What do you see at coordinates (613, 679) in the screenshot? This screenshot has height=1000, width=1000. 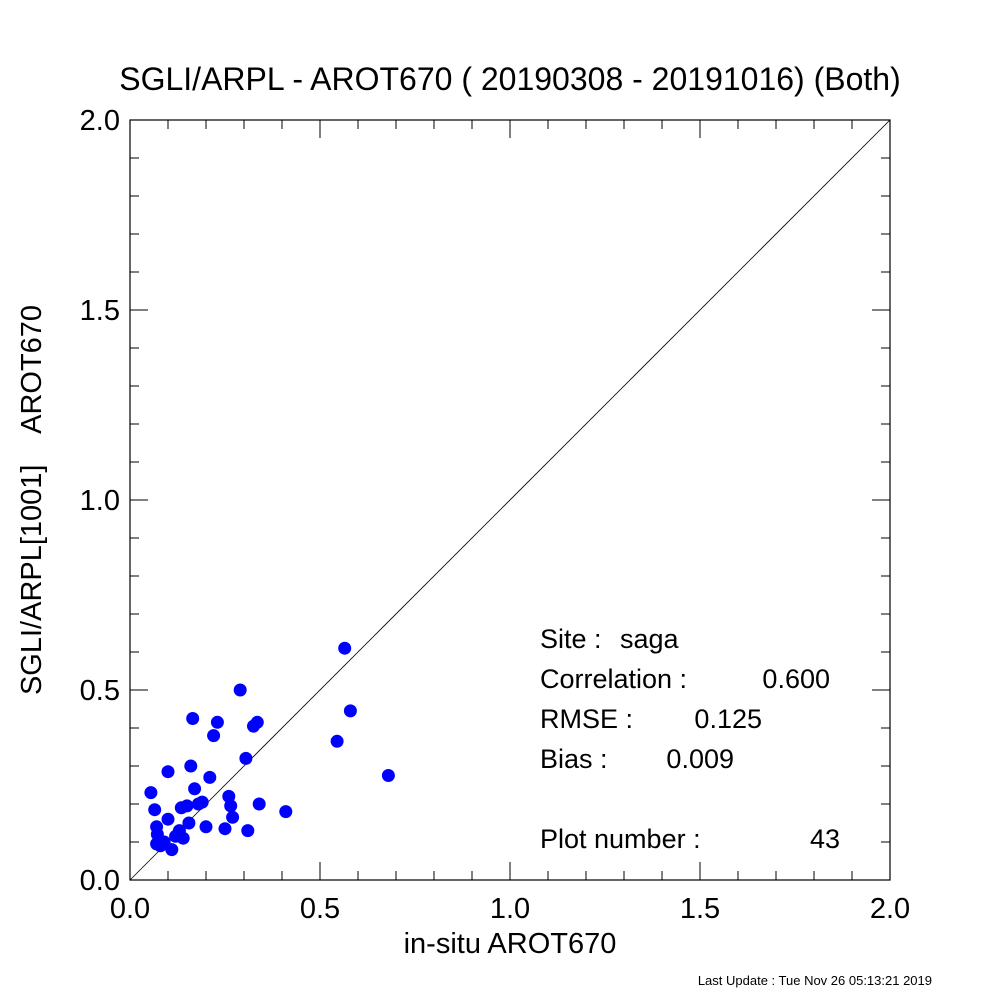 I see `correlation-label: Correlation :` at bounding box center [613, 679].